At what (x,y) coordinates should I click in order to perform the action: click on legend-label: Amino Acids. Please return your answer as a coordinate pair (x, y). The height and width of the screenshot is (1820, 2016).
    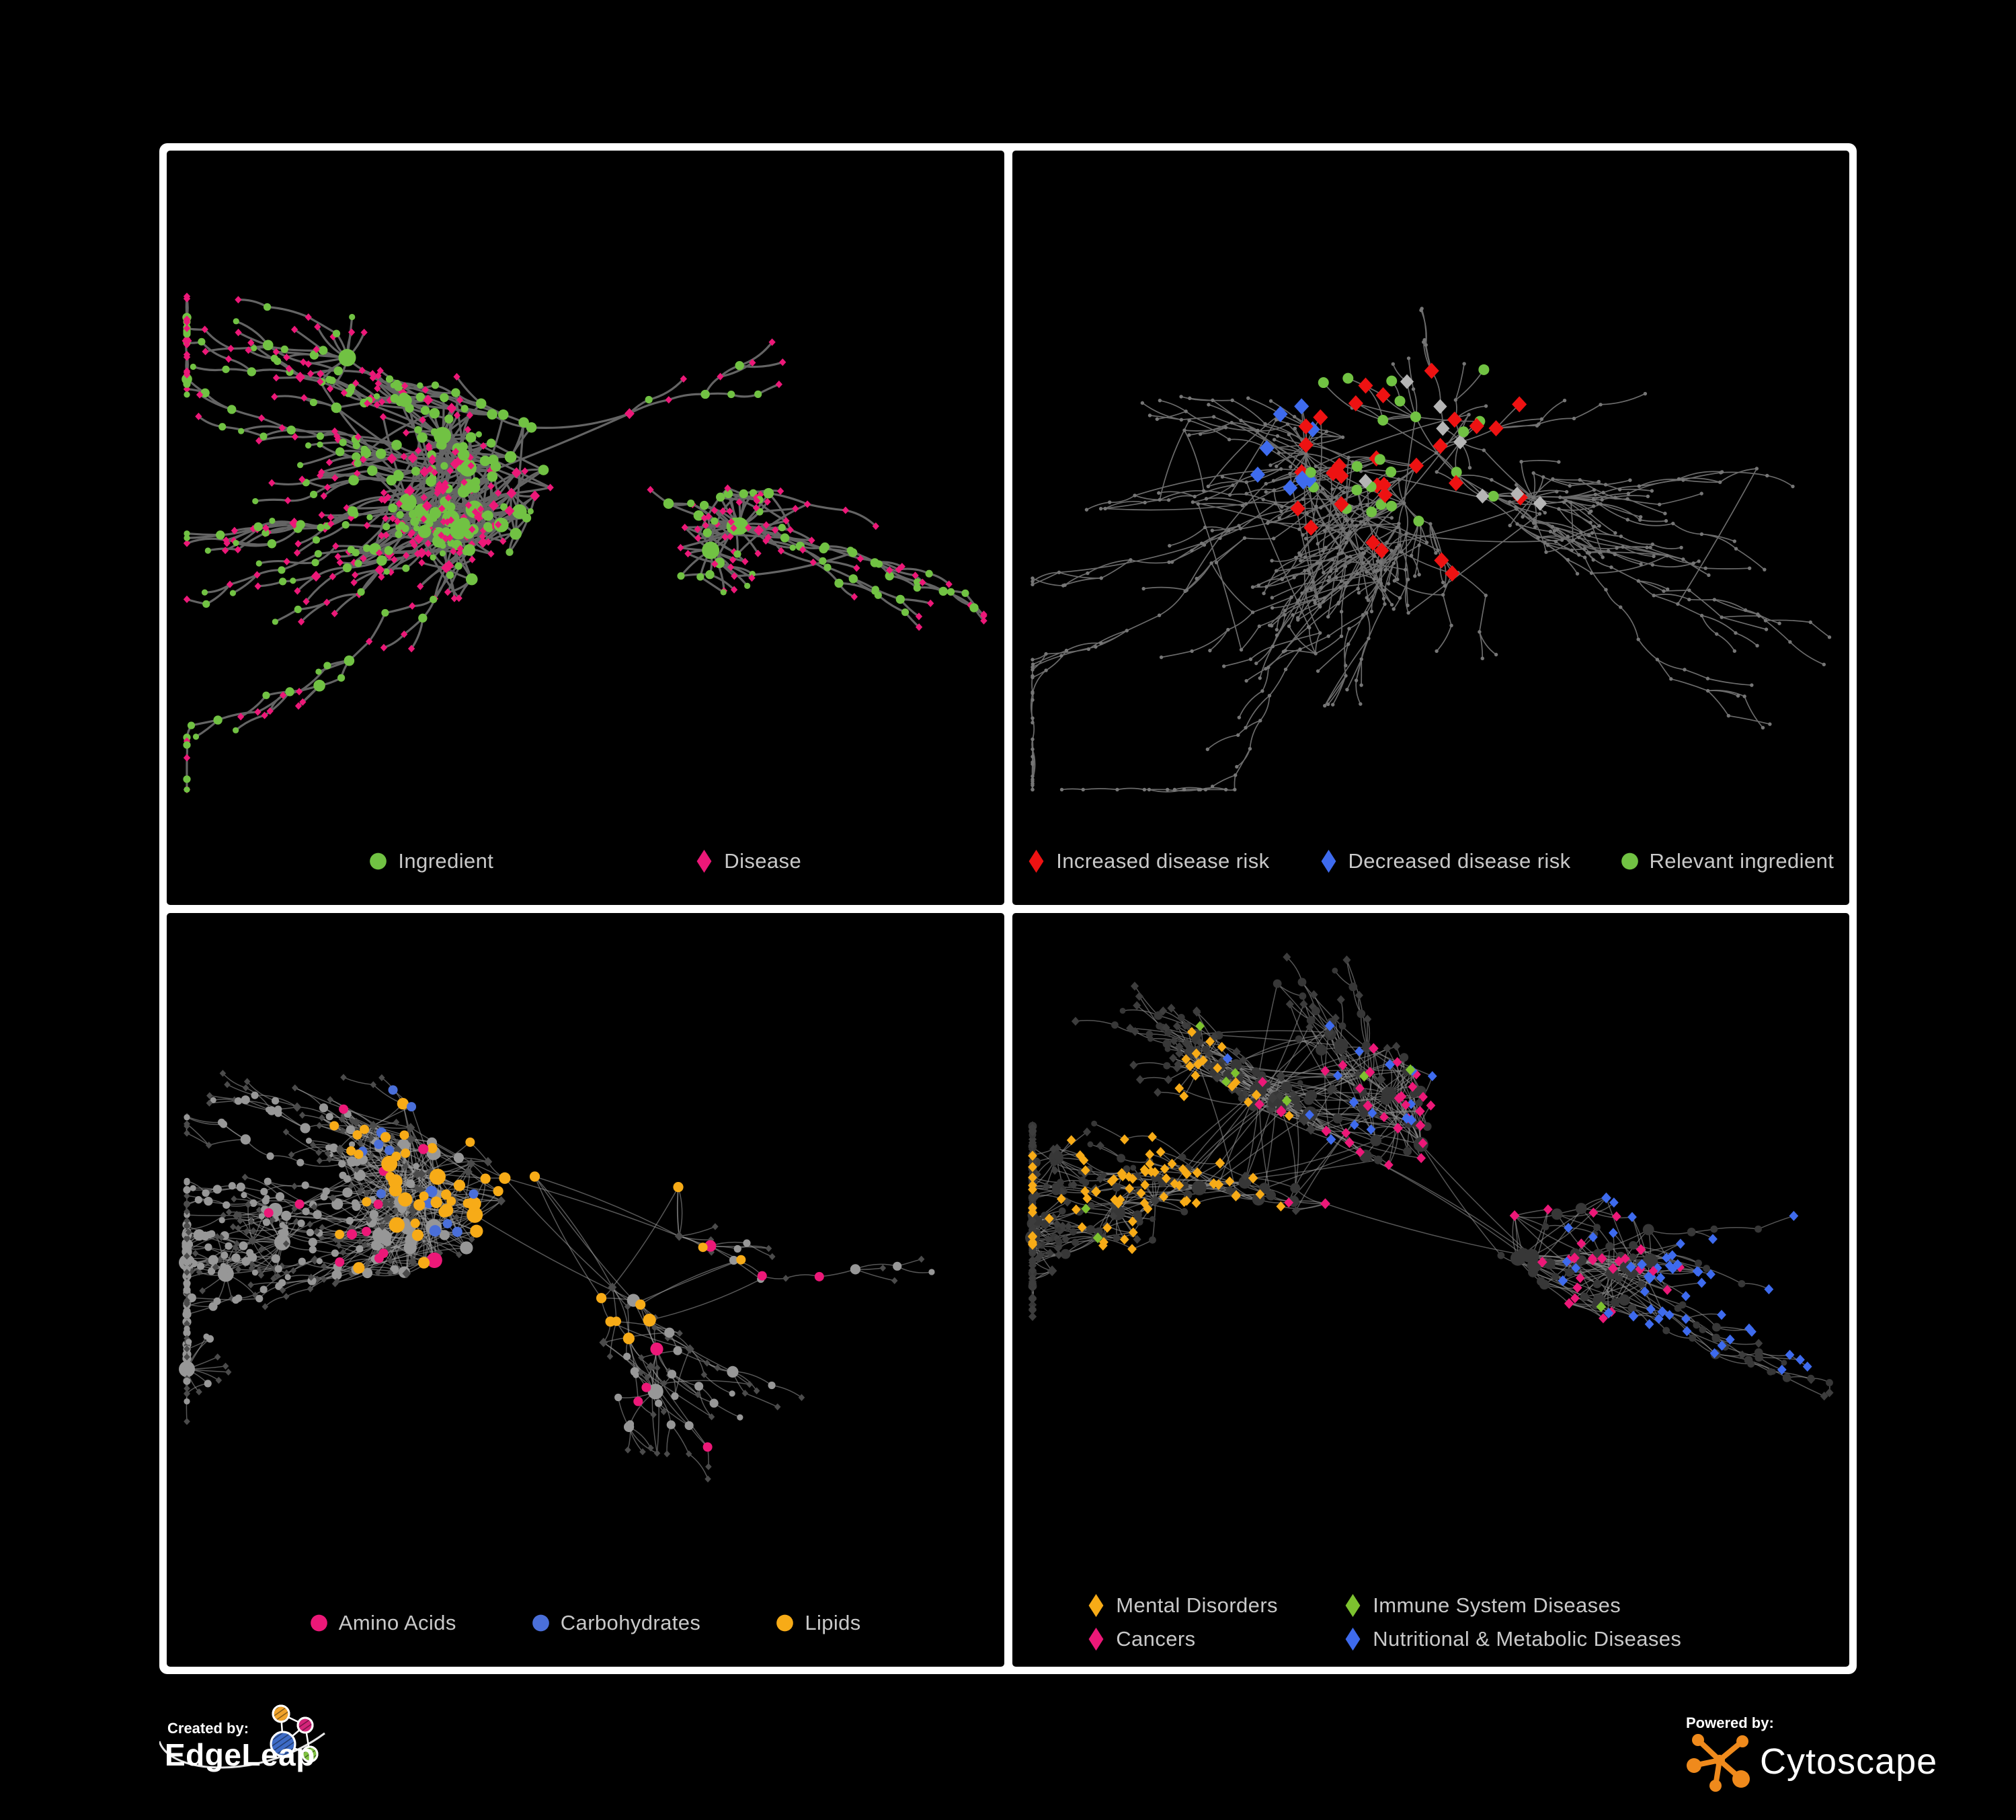
    Looking at the image, I should click on (397, 1622).